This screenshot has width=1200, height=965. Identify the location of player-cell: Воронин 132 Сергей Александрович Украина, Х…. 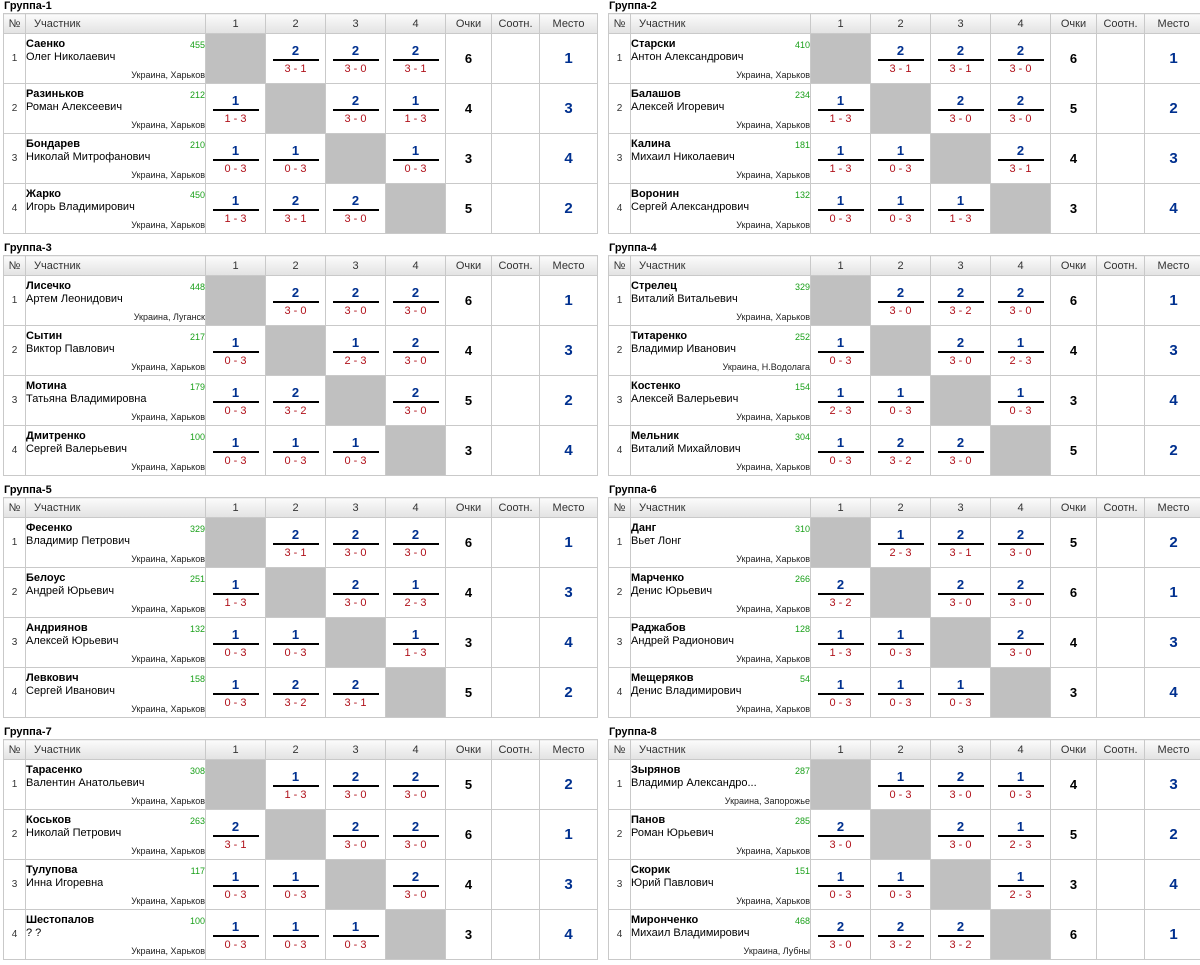
(720, 208).